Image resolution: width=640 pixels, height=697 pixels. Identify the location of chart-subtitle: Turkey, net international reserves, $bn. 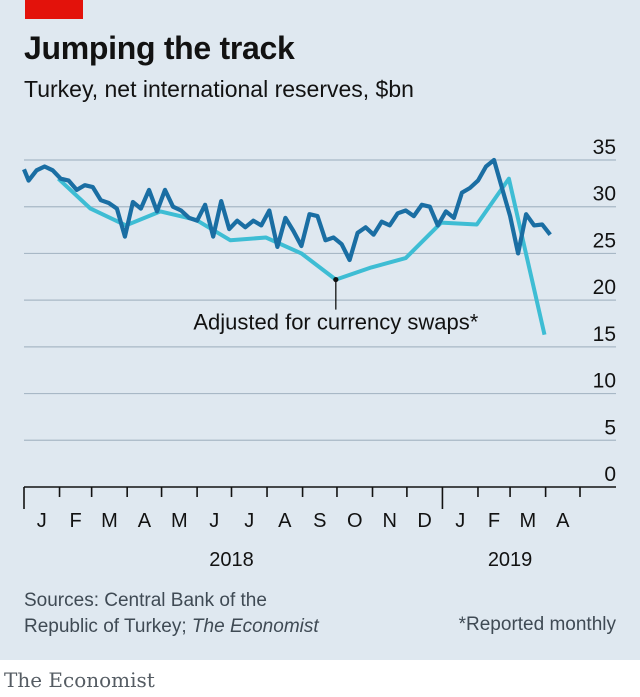
(219, 89).